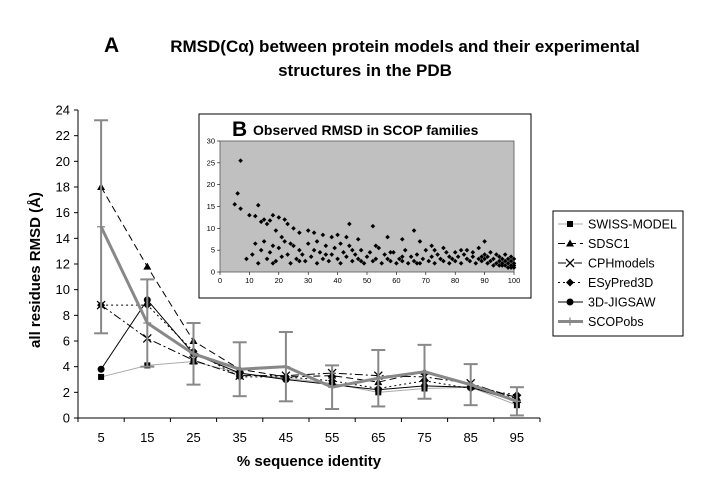  Describe the element at coordinates (337, 280) in the screenshot. I see `inset-x-tick-label: 40` at that location.